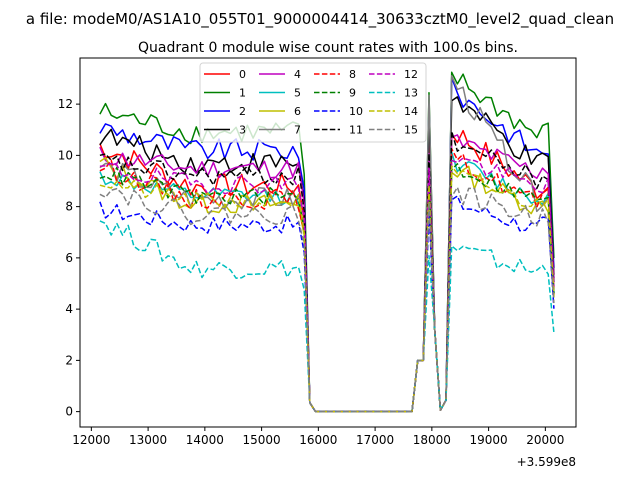 The image size is (640, 484). What do you see at coordinates (356, 130) in the screenshot?
I see `legend-label-11: 11` at bounding box center [356, 130].